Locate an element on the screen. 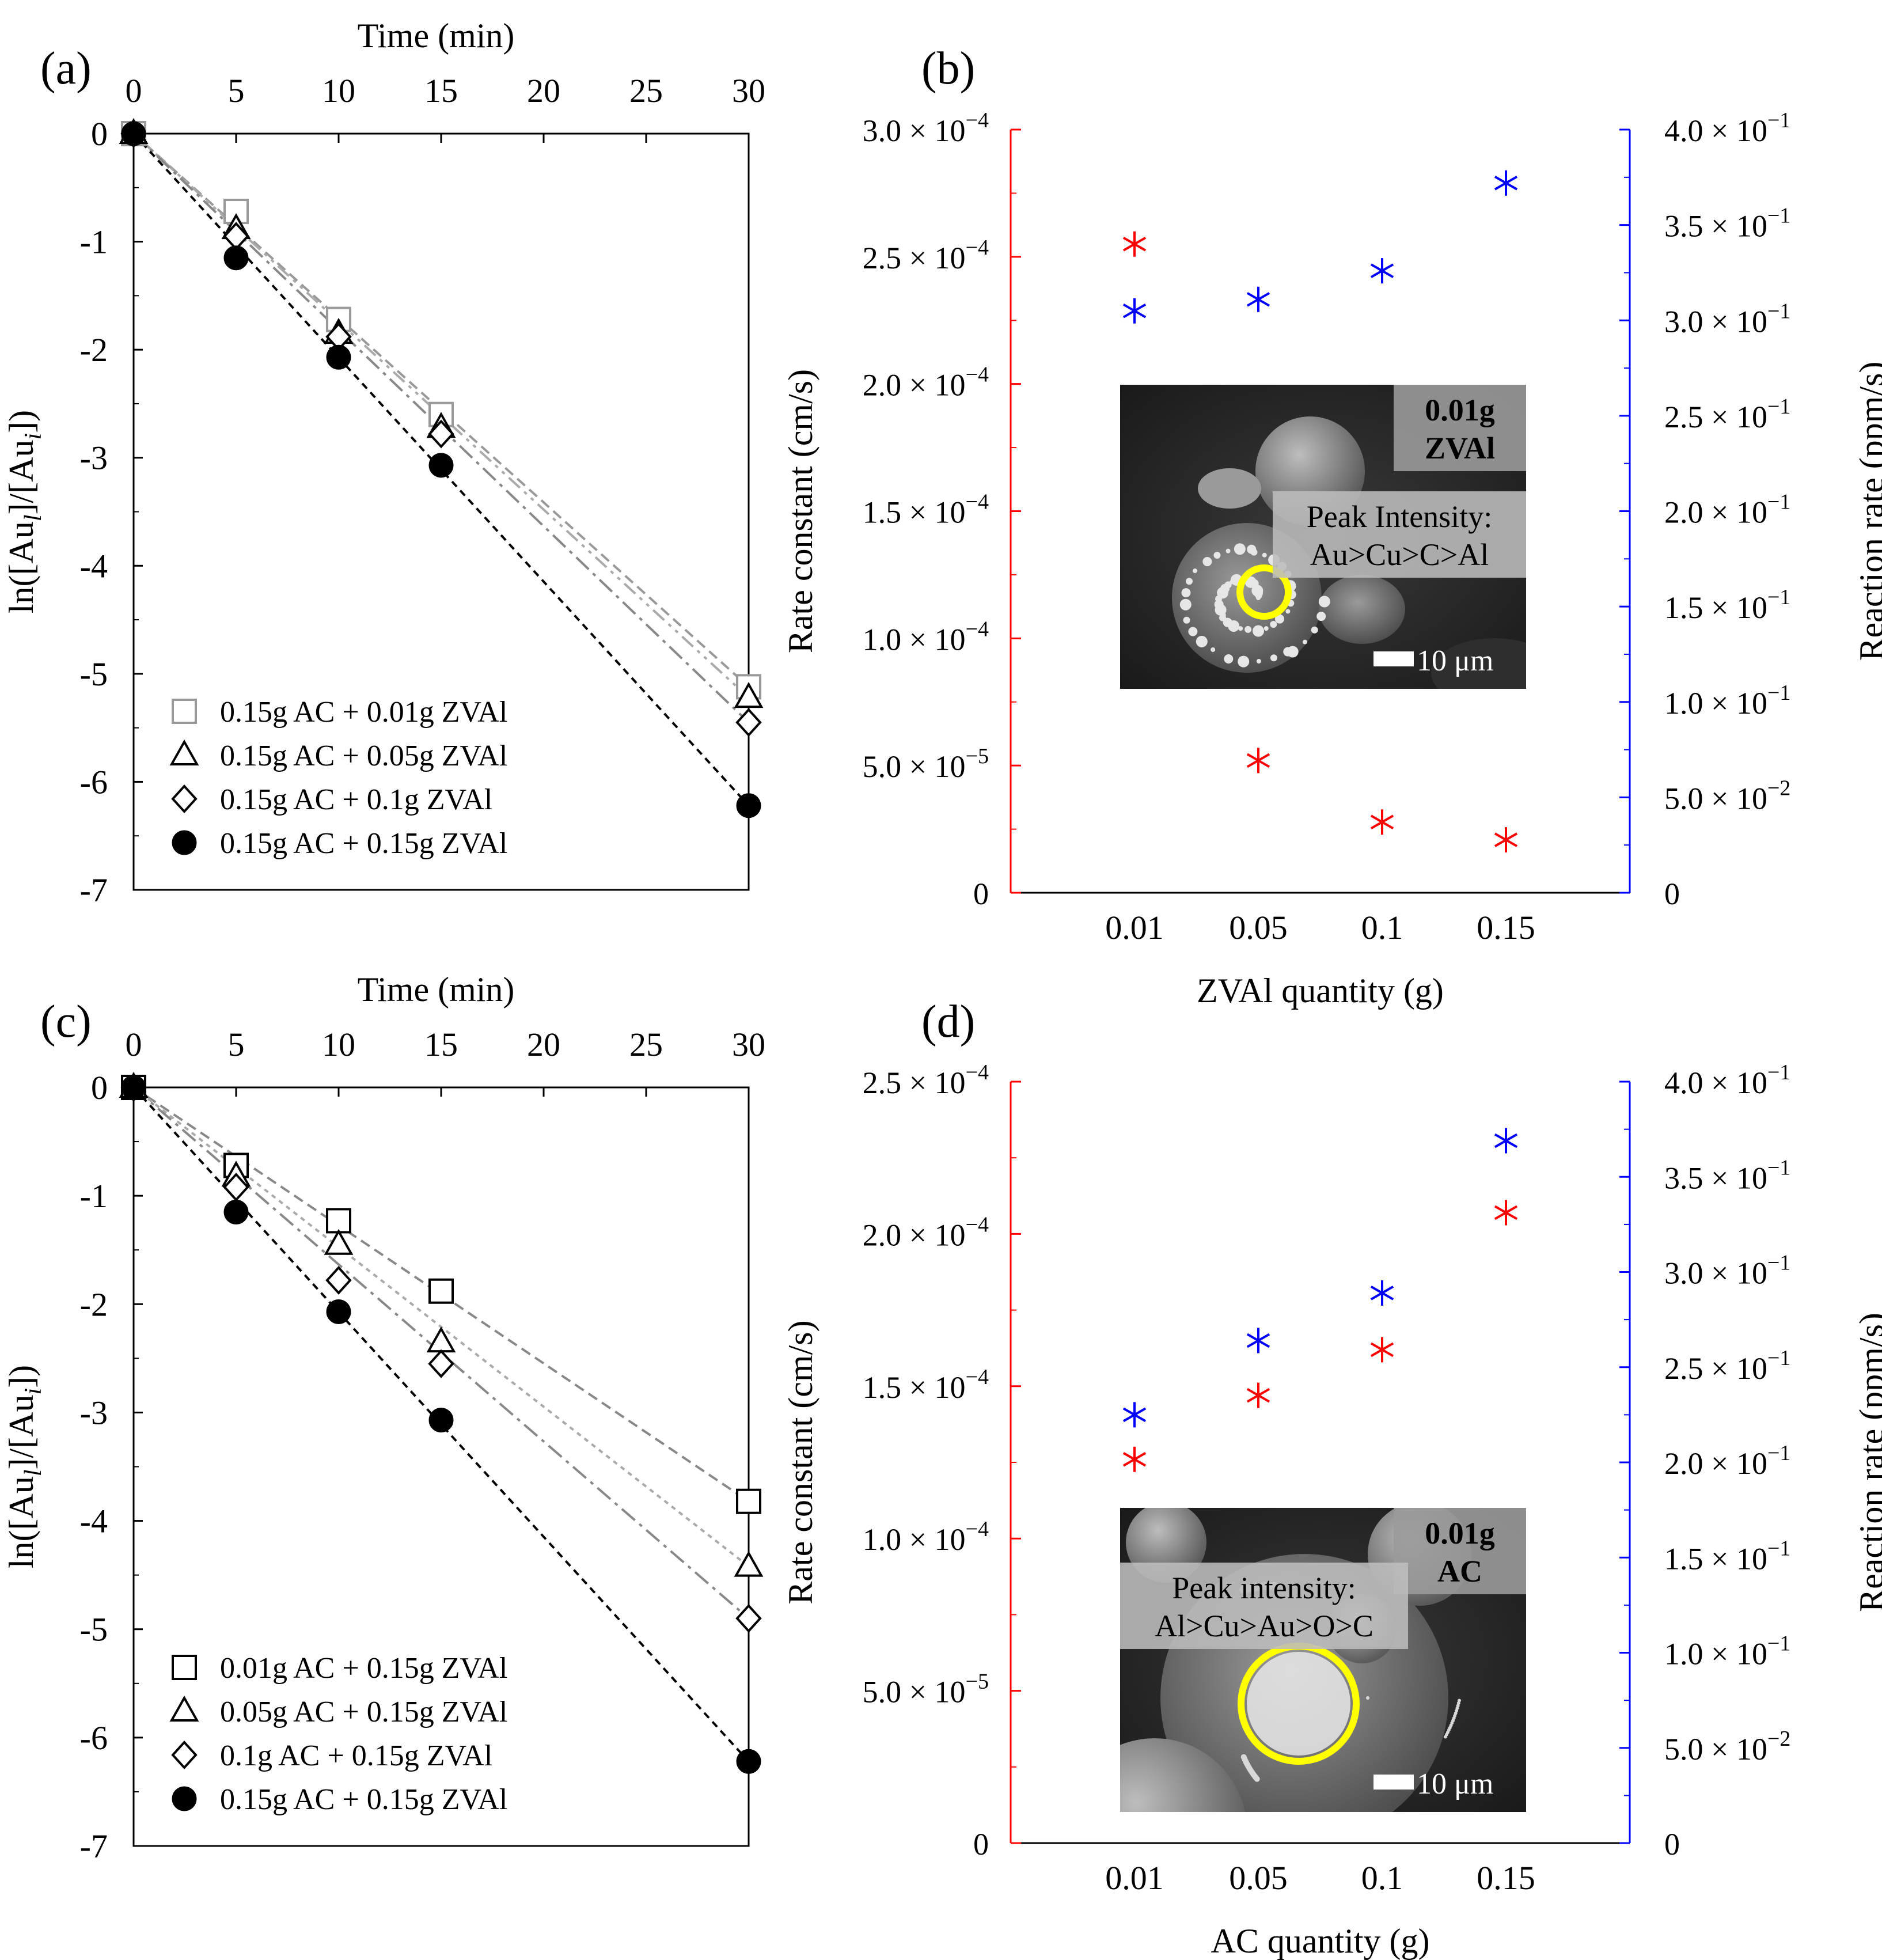 Image resolution: width=1882 pixels, height=1960 pixels. sample-label: AC is located at coordinates (1459, 1571).